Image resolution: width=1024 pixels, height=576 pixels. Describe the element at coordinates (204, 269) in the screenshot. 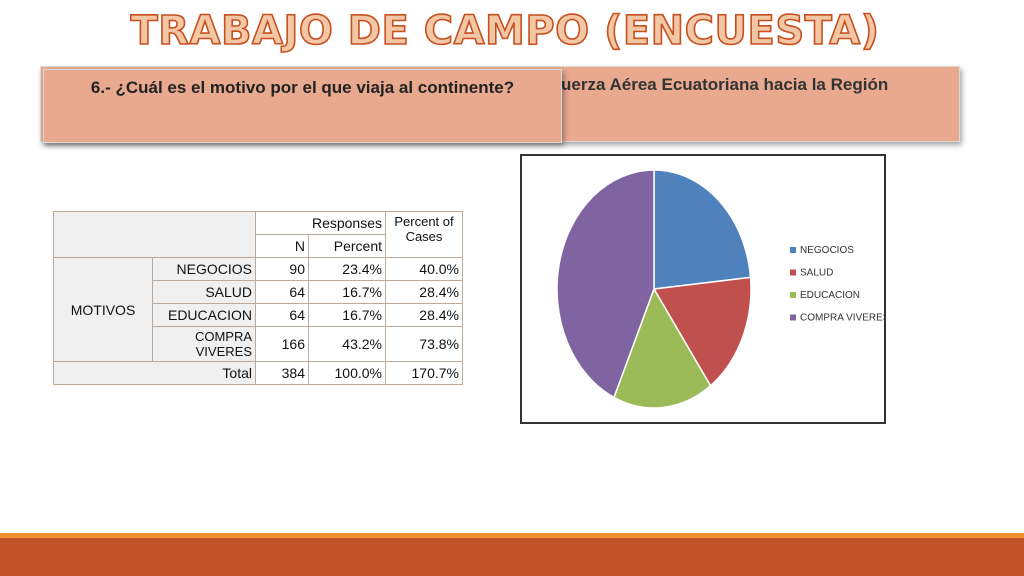

I see `row-label: NEGOCIOS` at that location.